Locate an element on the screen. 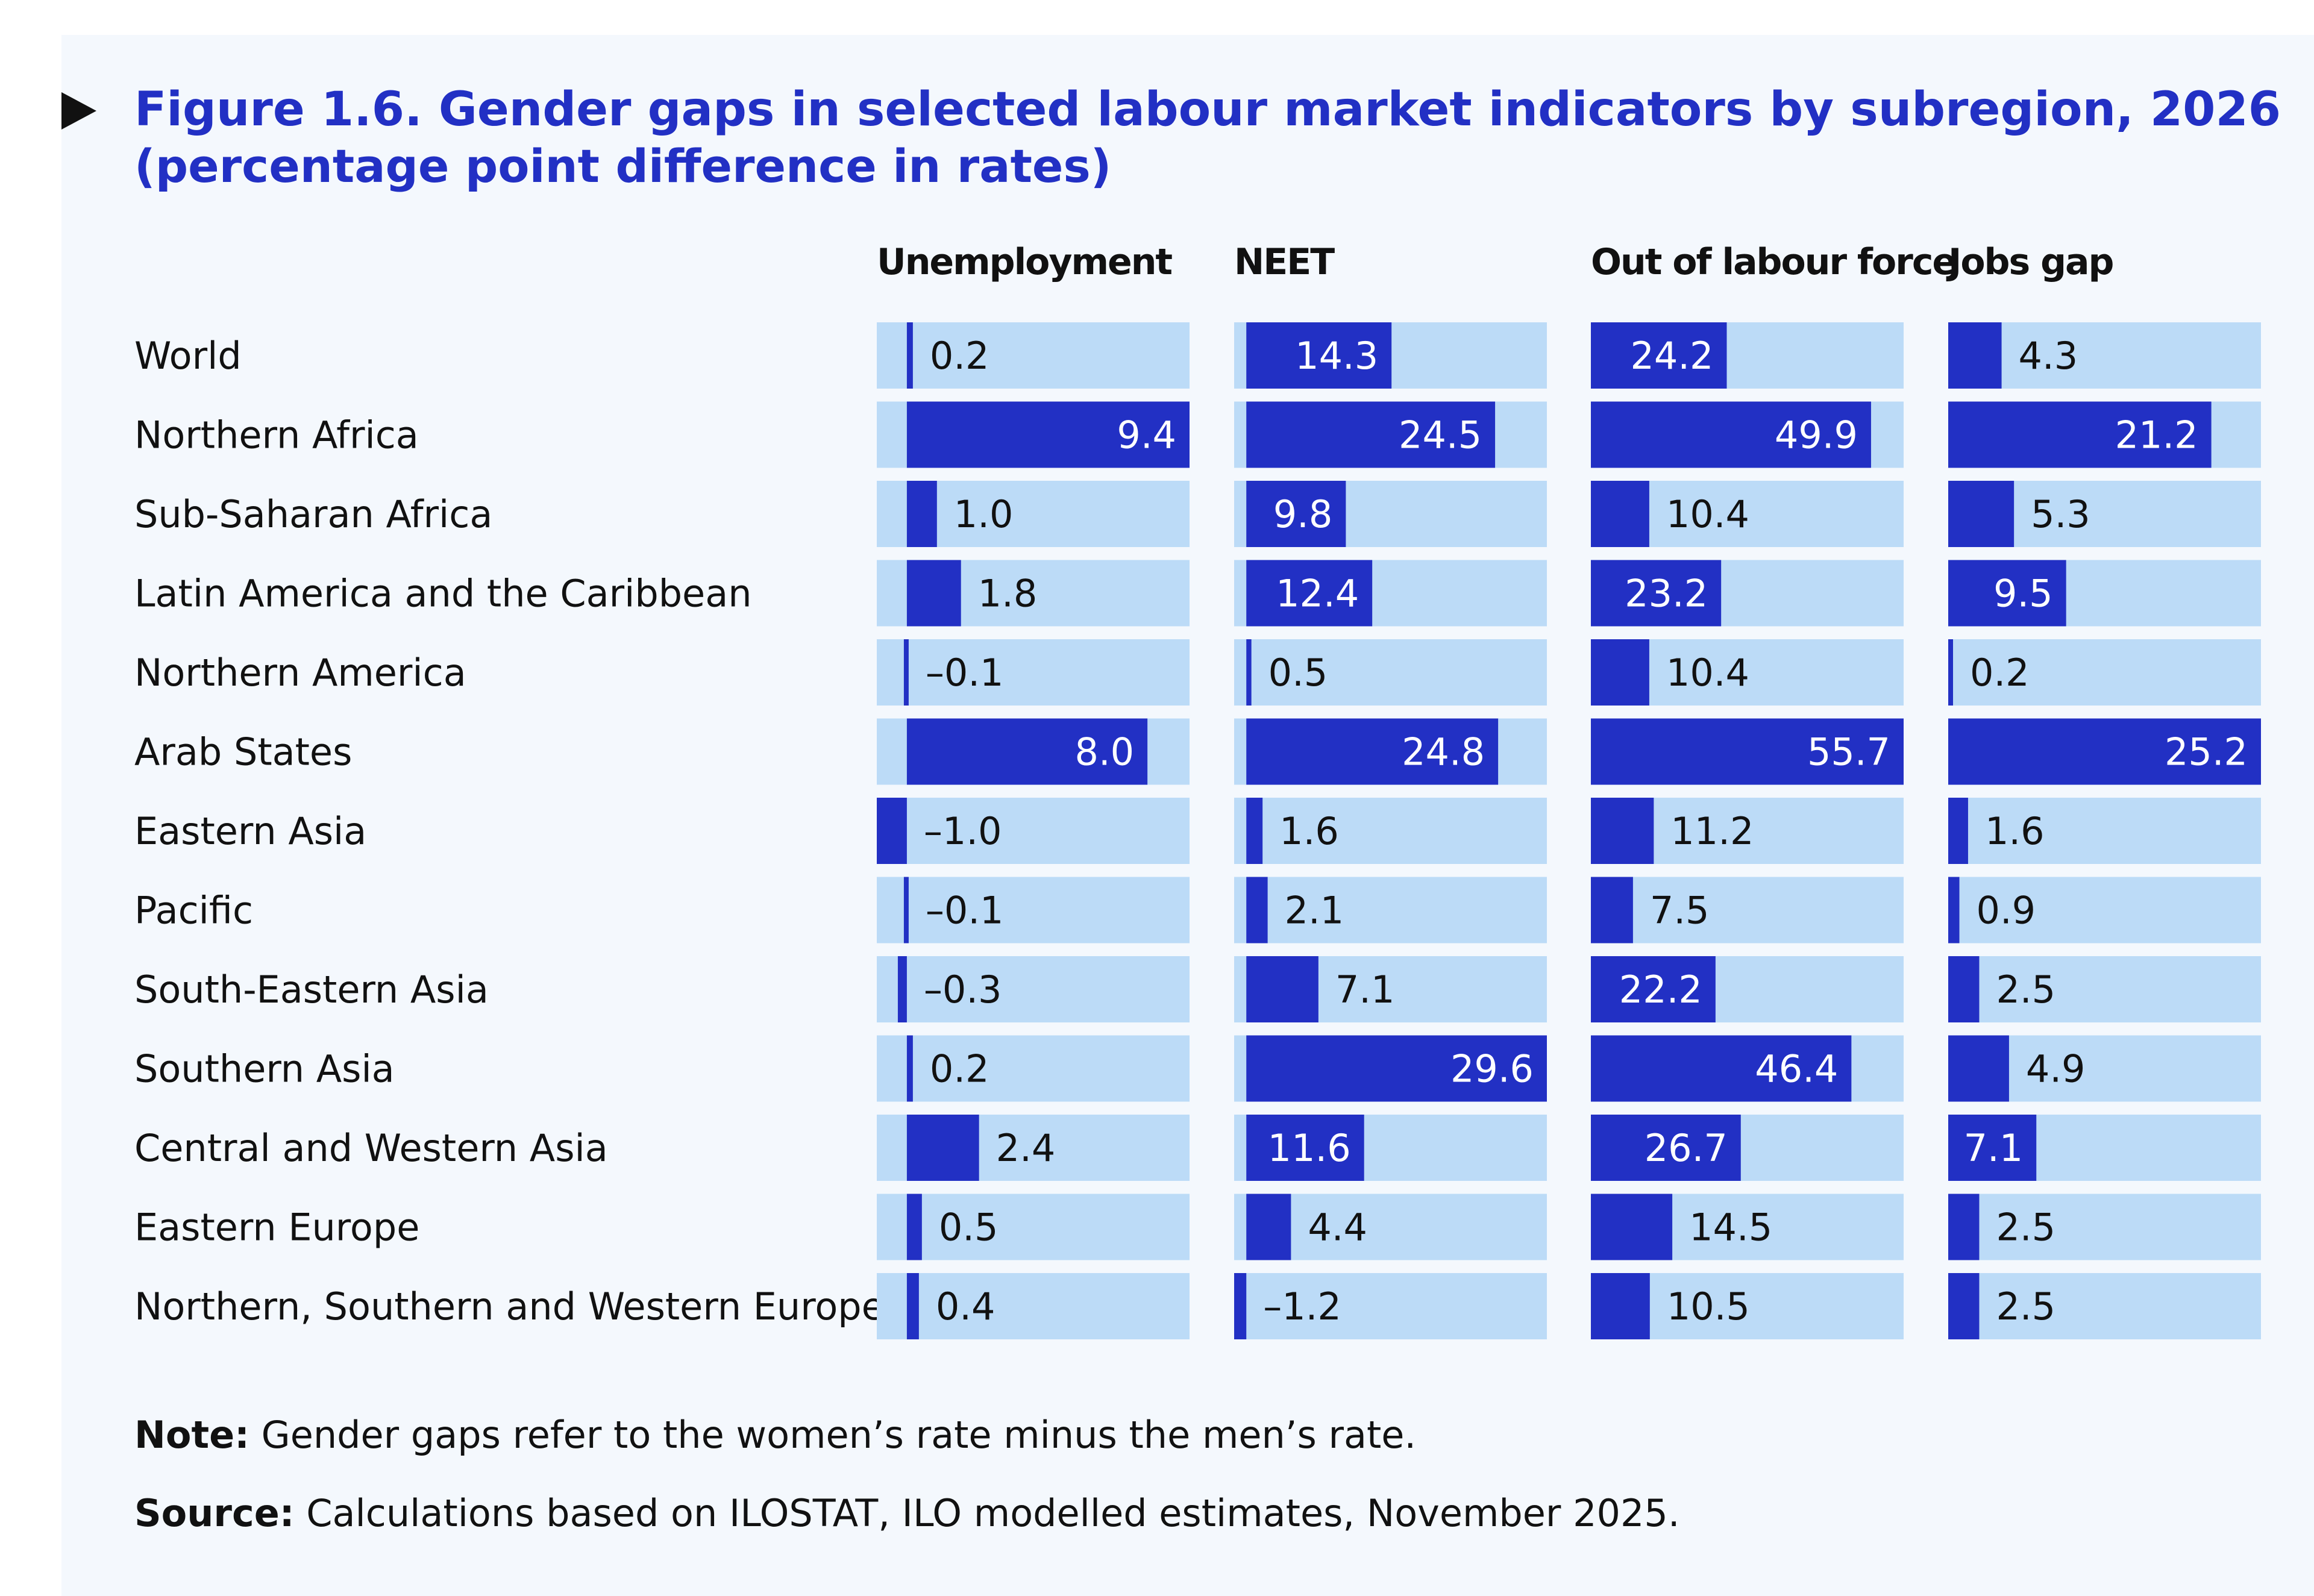  figure-subtitle: (percentage point difference in rates) is located at coordinates (623, 166).